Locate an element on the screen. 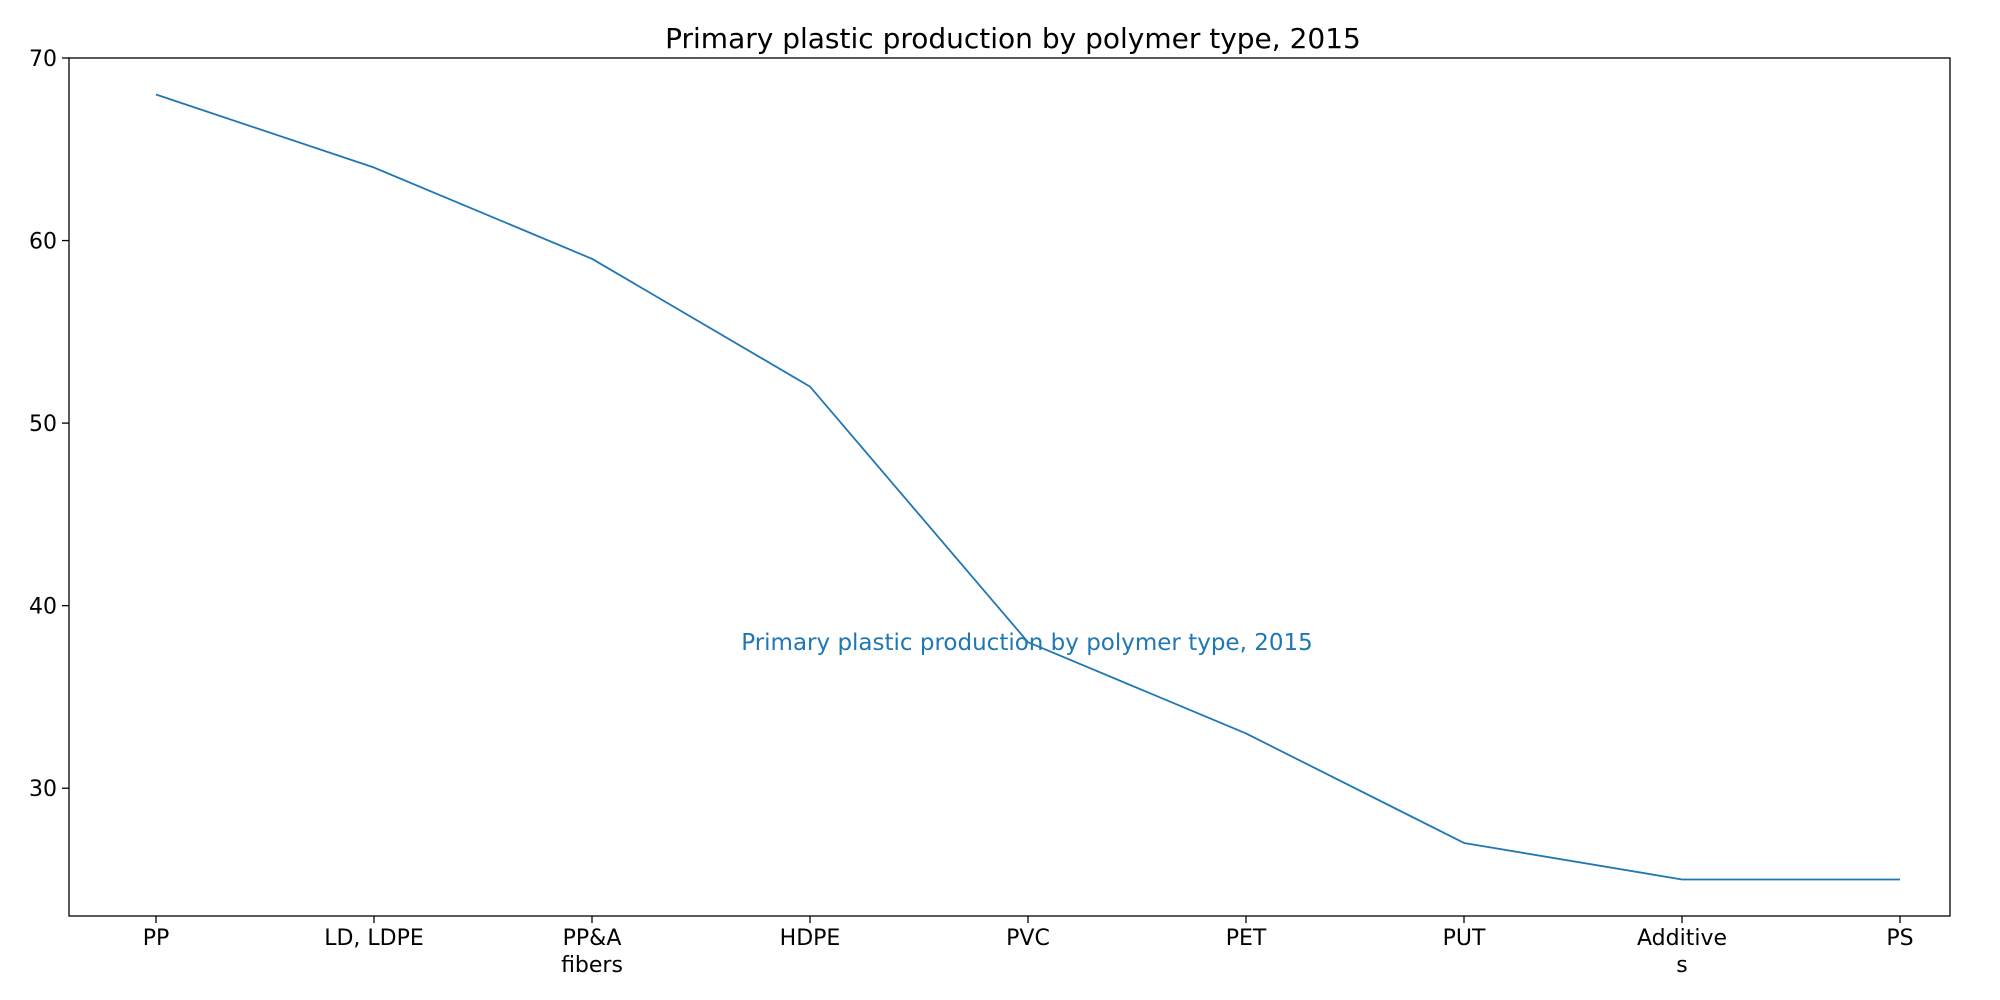  x-tick-label: PP&A fibers is located at coordinates (592, 952).